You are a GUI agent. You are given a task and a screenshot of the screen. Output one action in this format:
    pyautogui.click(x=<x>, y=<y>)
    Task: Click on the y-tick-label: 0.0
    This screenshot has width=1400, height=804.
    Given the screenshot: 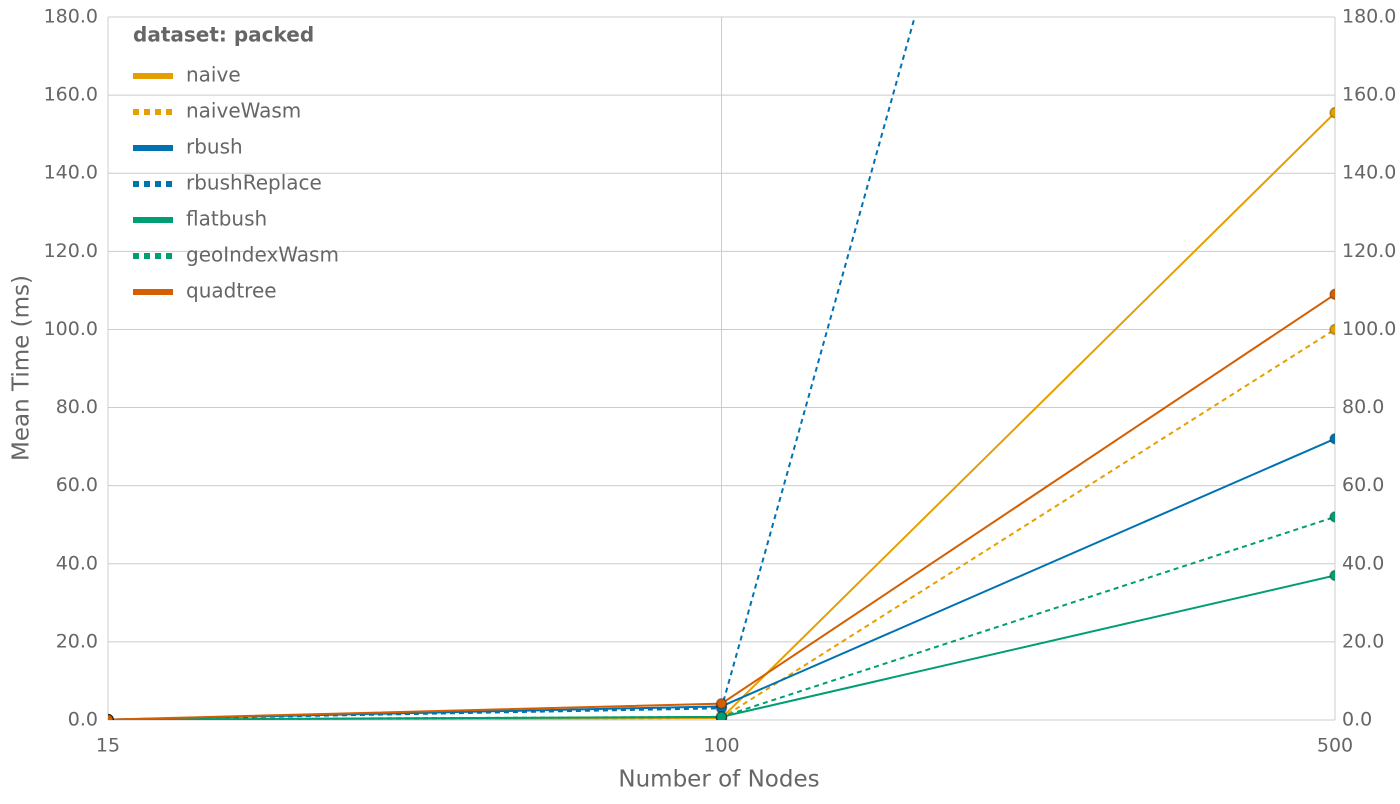 What is the action you would take?
    pyautogui.click(x=83, y=720)
    